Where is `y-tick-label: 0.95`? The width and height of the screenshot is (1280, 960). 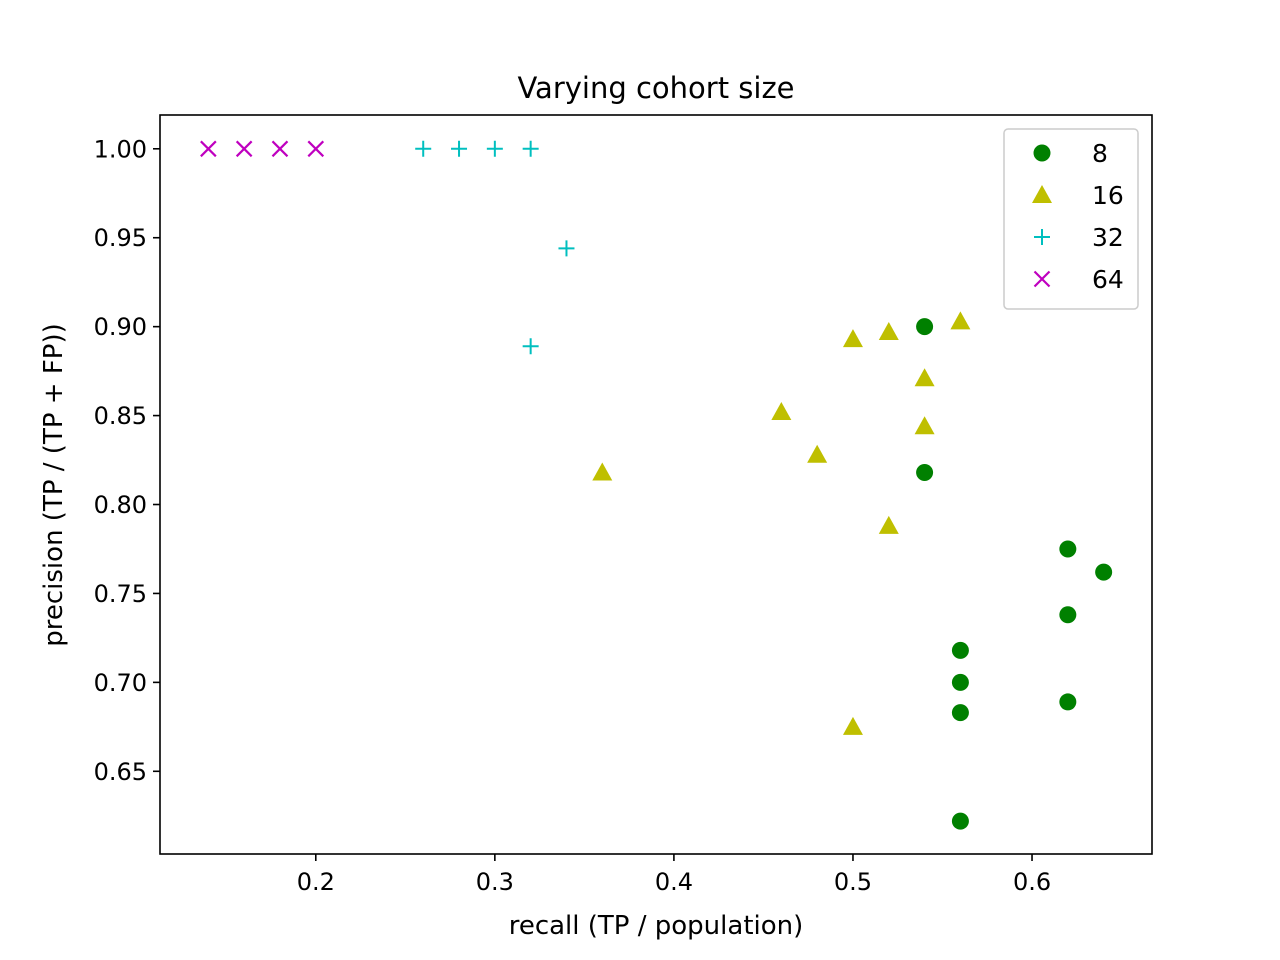 y-tick-label: 0.95 is located at coordinates (120, 238).